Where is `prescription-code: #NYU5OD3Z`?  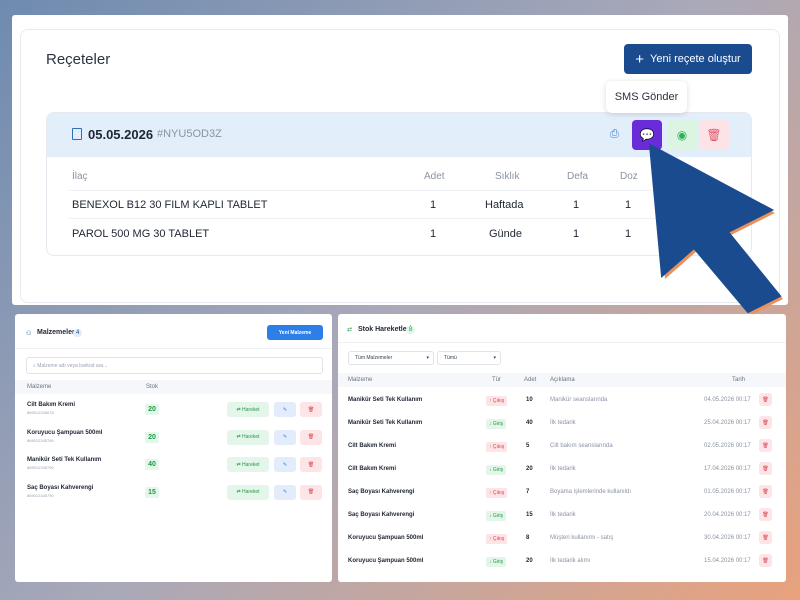
prescription-code: #NYU5OD3Z is located at coordinates (189, 134).